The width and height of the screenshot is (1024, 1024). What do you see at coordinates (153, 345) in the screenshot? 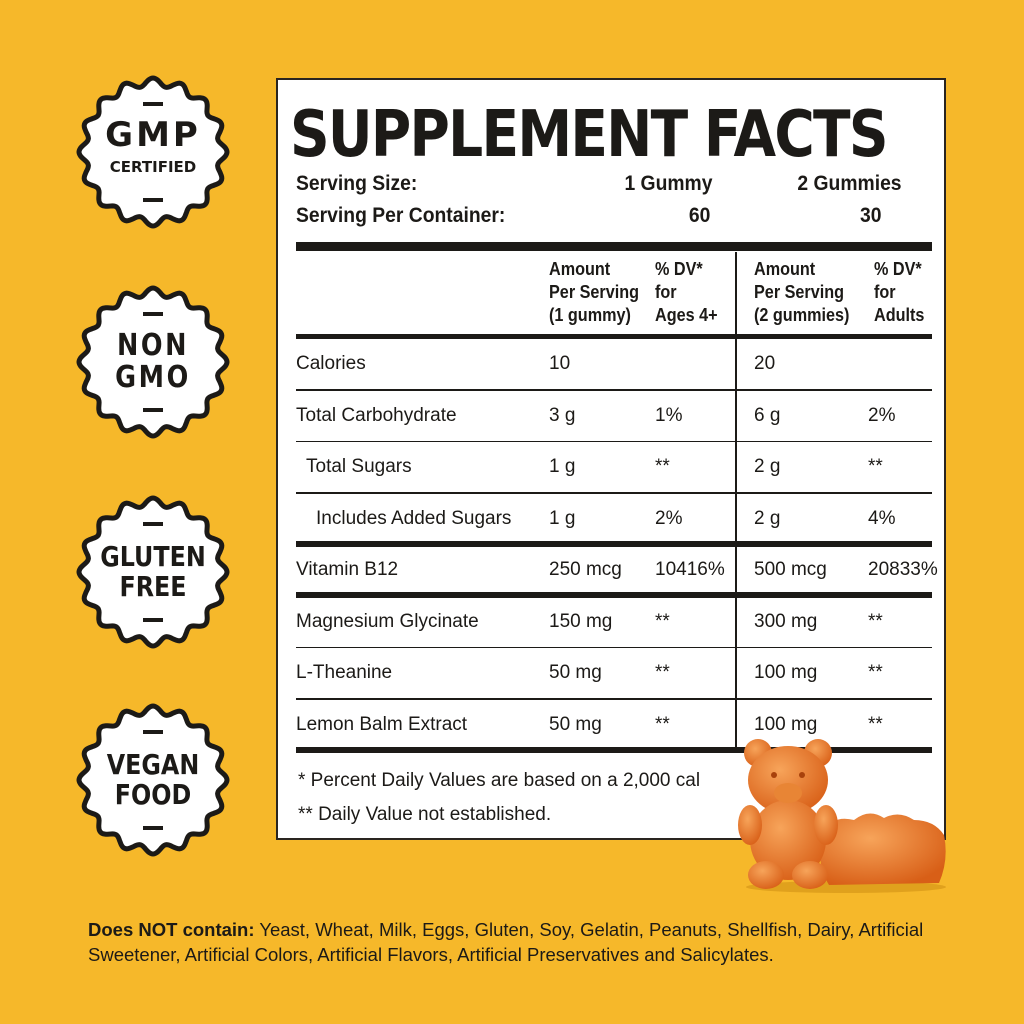
I see `badge-line-1: NON` at bounding box center [153, 345].